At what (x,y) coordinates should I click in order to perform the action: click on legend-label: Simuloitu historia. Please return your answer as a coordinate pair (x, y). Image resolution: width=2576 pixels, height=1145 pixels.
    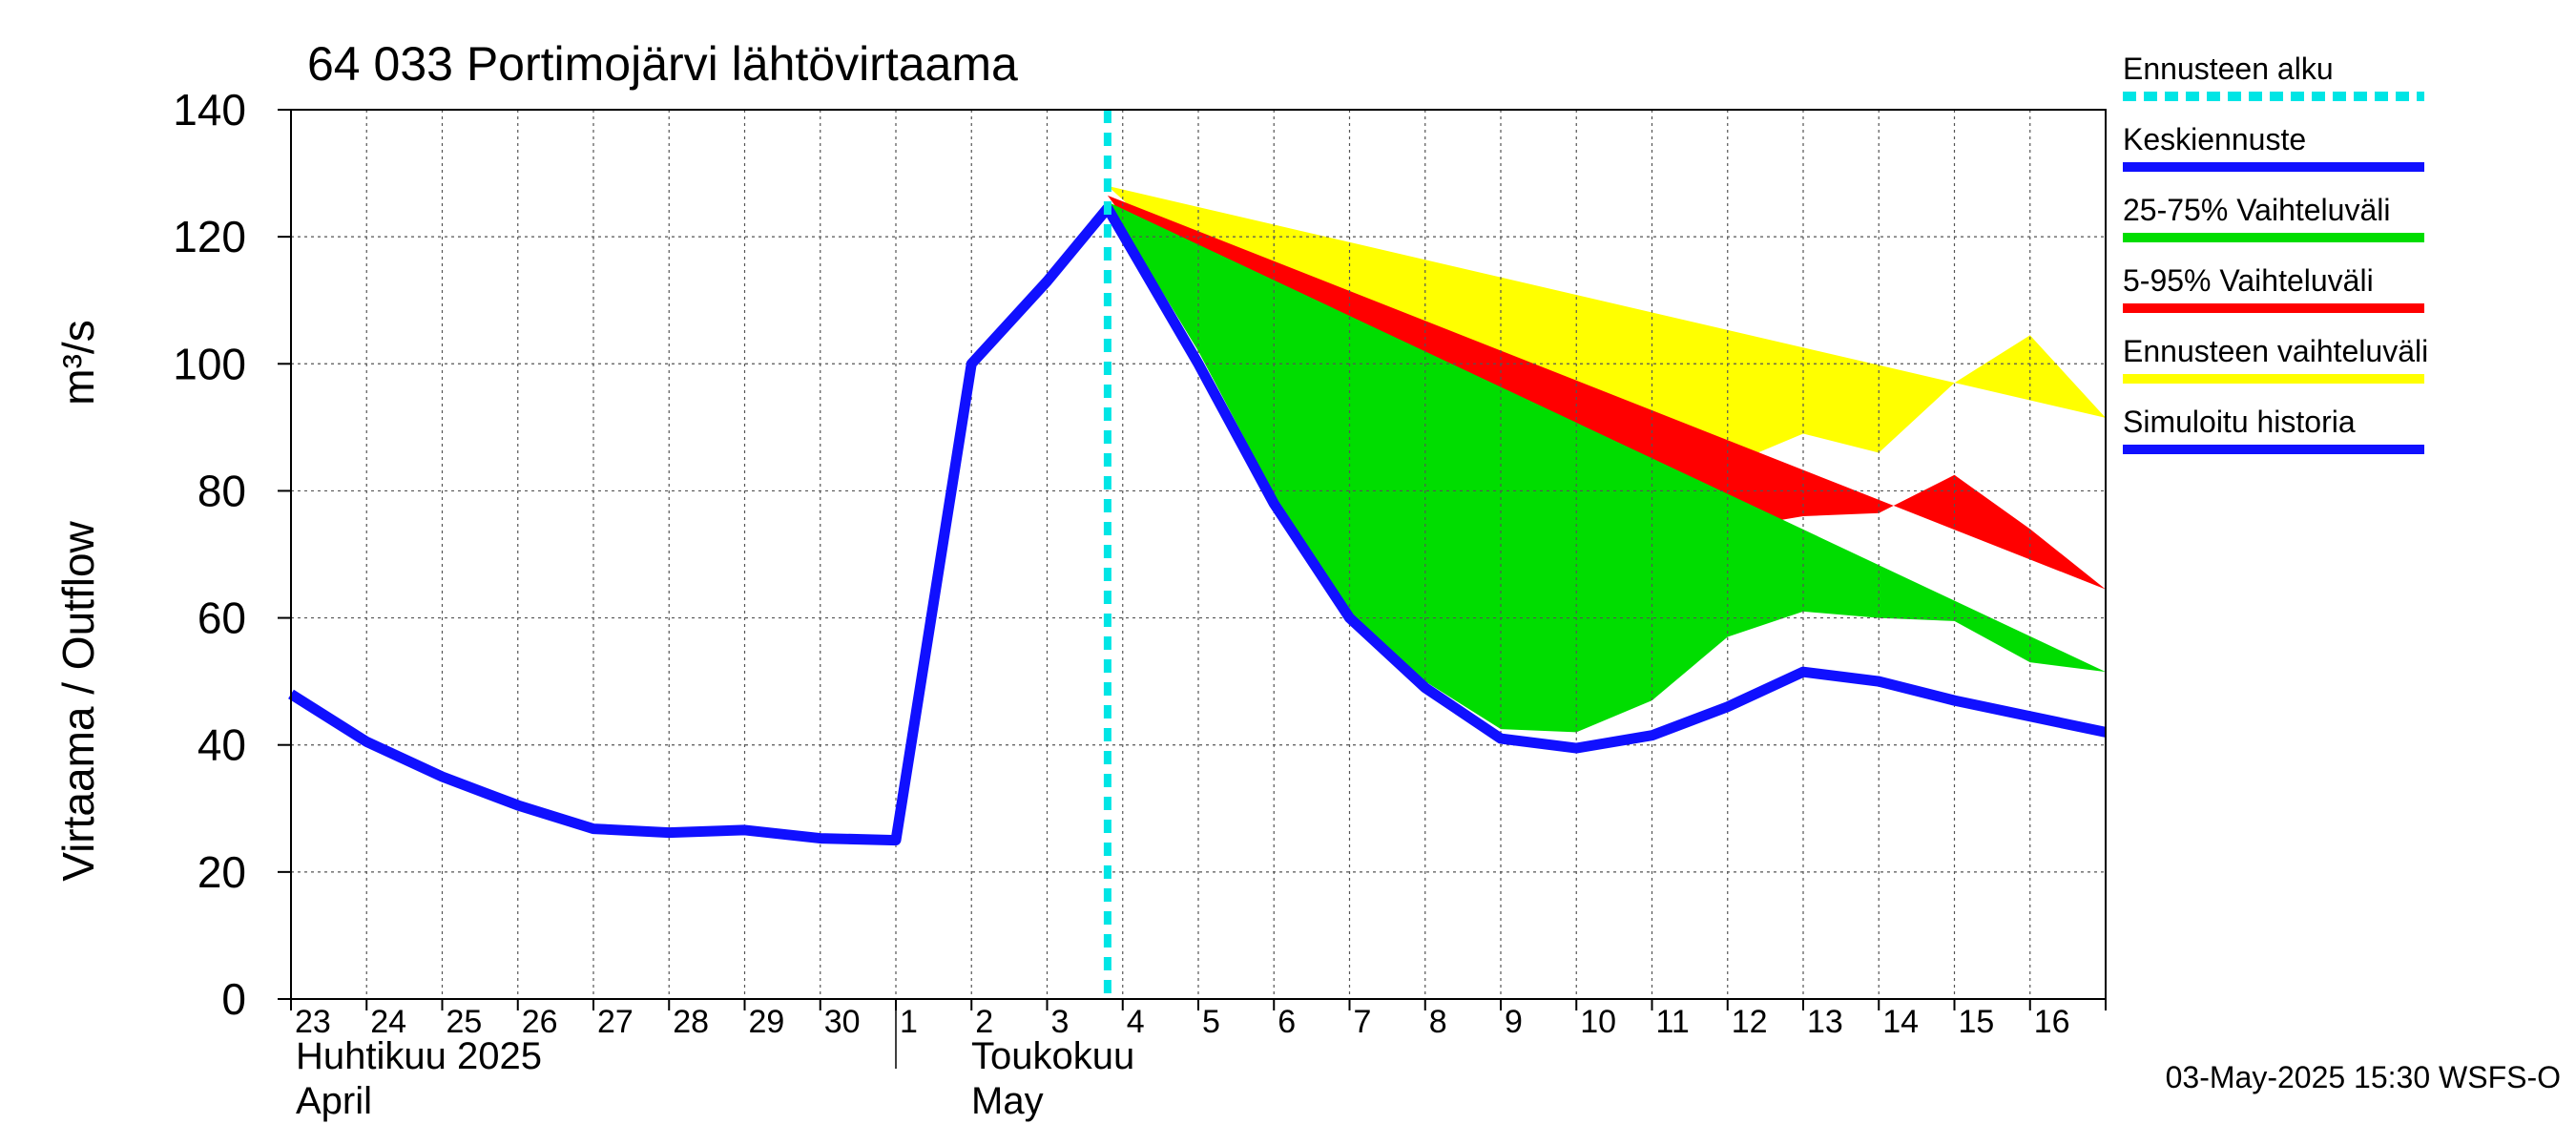
    Looking at the image, I should click on (2239, 422).